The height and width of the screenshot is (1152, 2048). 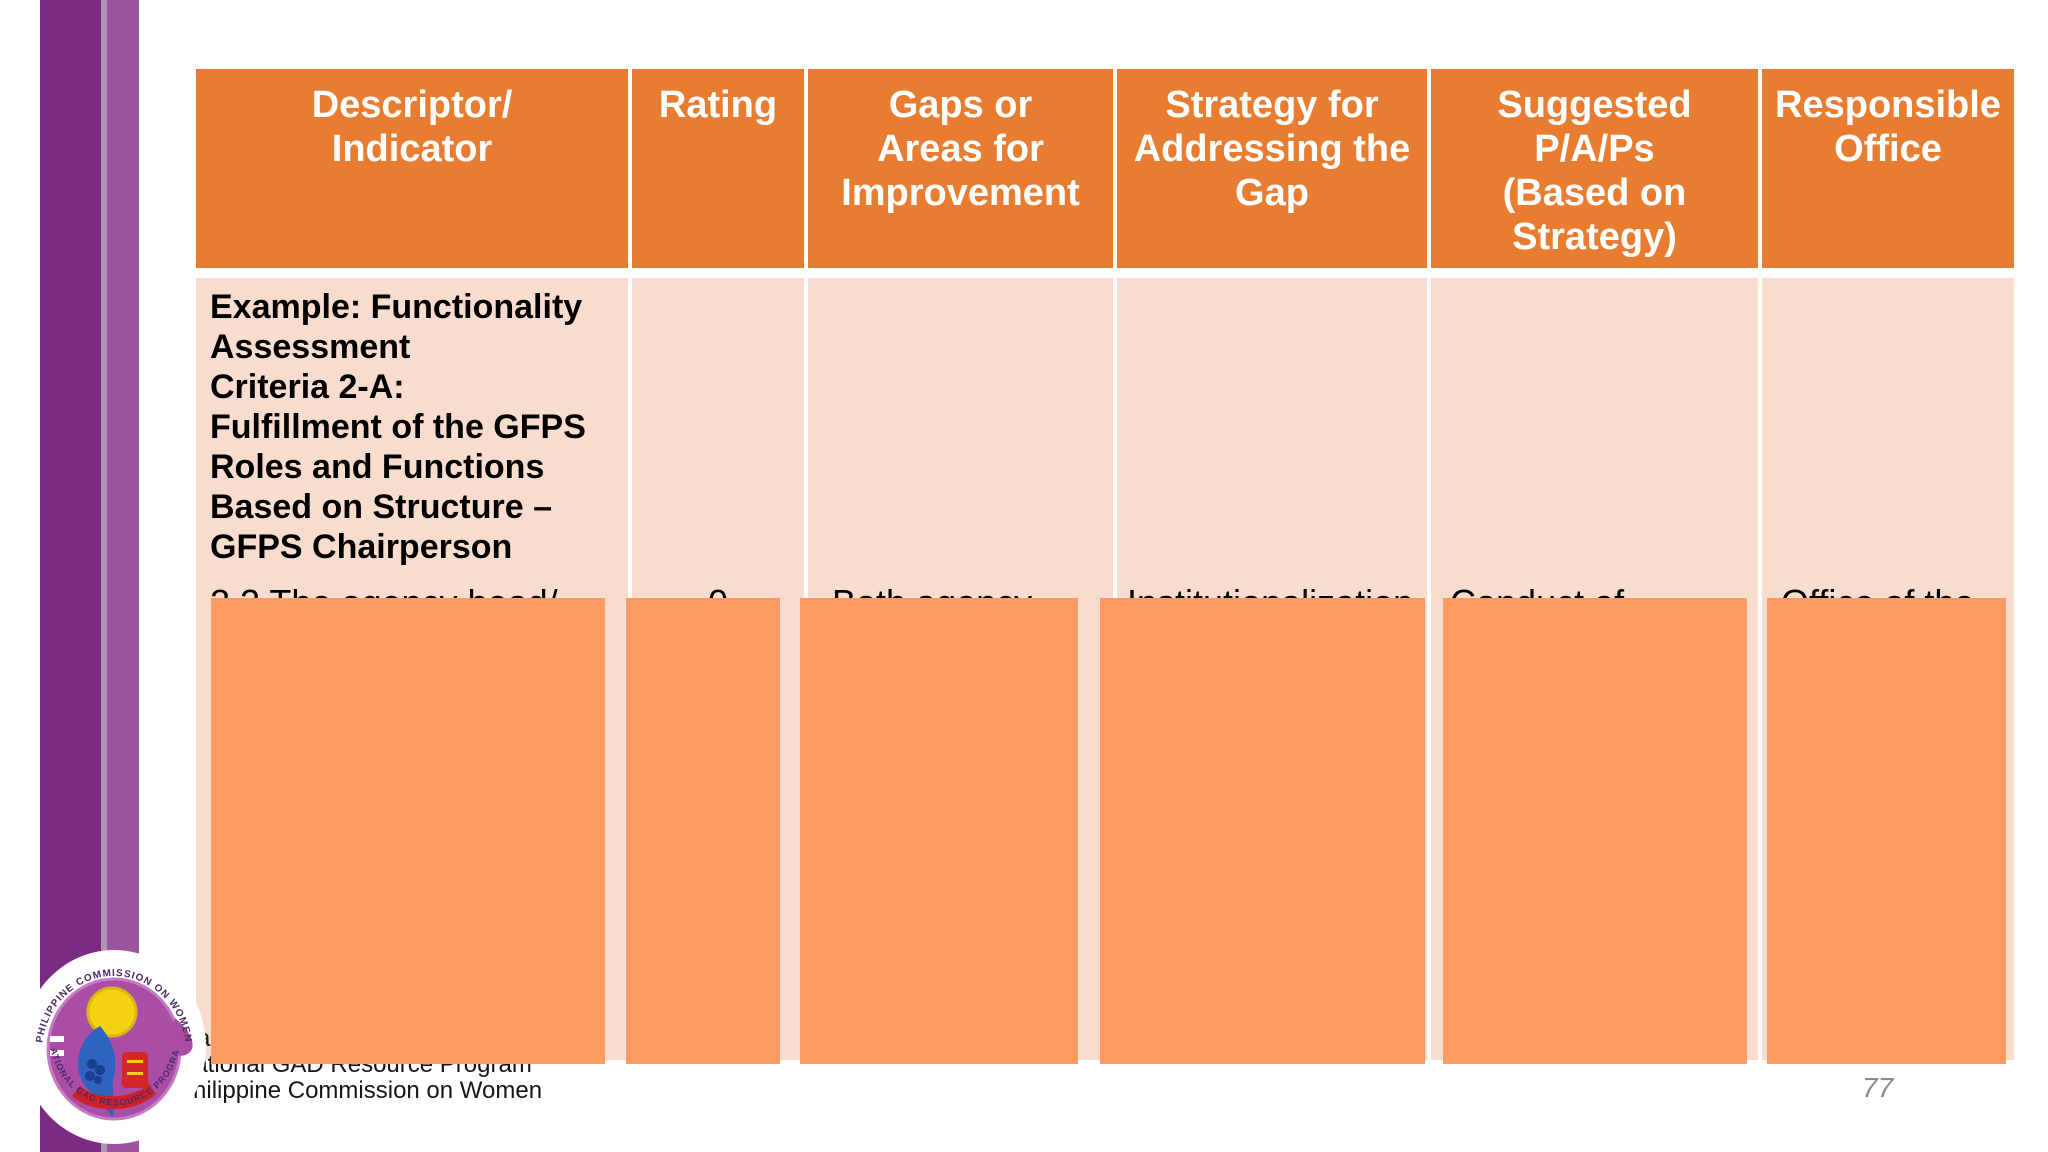 What do you see at coordinates (114, 1097) in the screenshot?
I see `logo-red-ribbon` at bounding box center [114, 1097].